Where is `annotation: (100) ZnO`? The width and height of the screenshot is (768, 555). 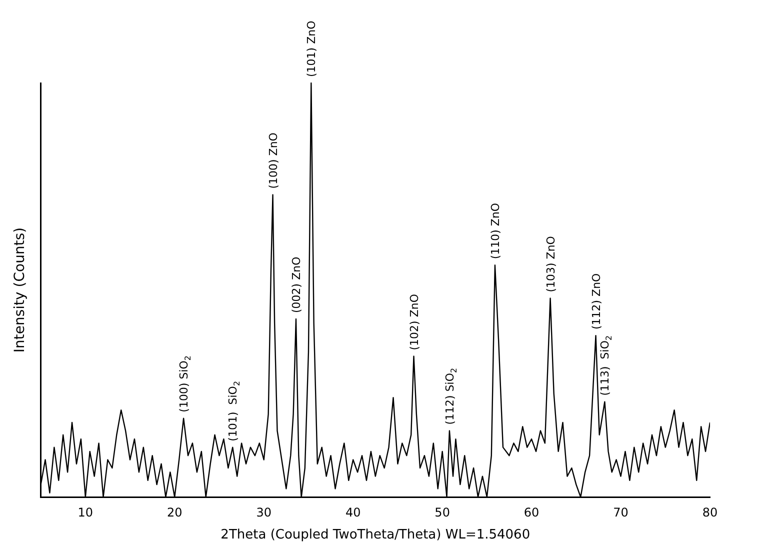
annotation: (100) ZnO is located at coordinates (273, 160).